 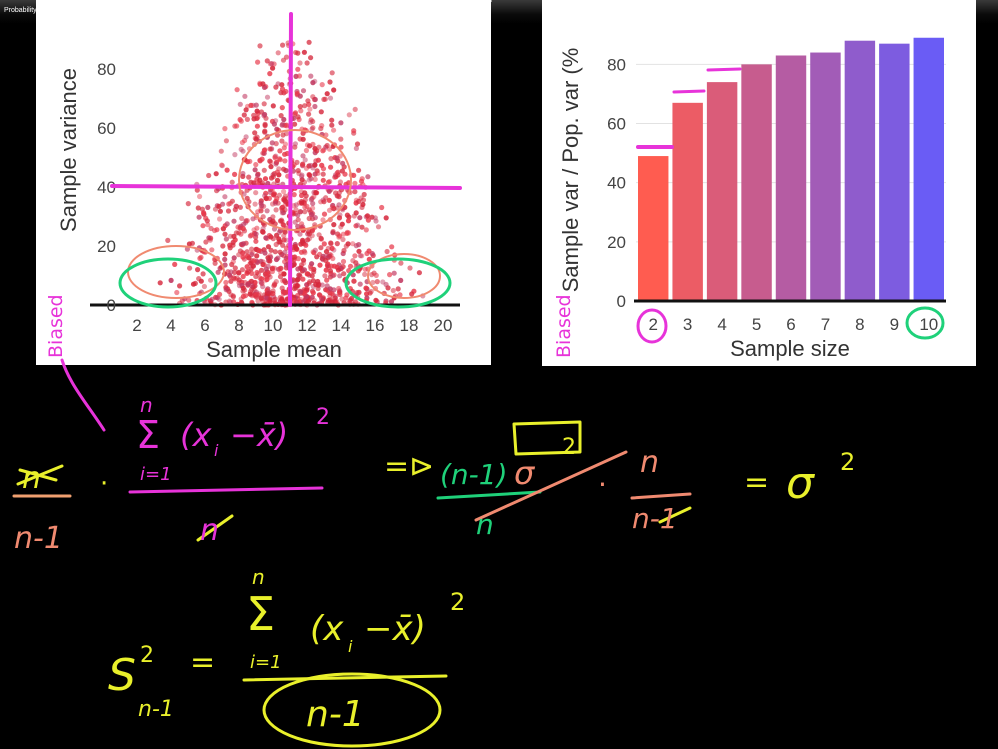 I want to click on y-tick-labels: 0 20 40 60 80, so click(x=106, y=187).